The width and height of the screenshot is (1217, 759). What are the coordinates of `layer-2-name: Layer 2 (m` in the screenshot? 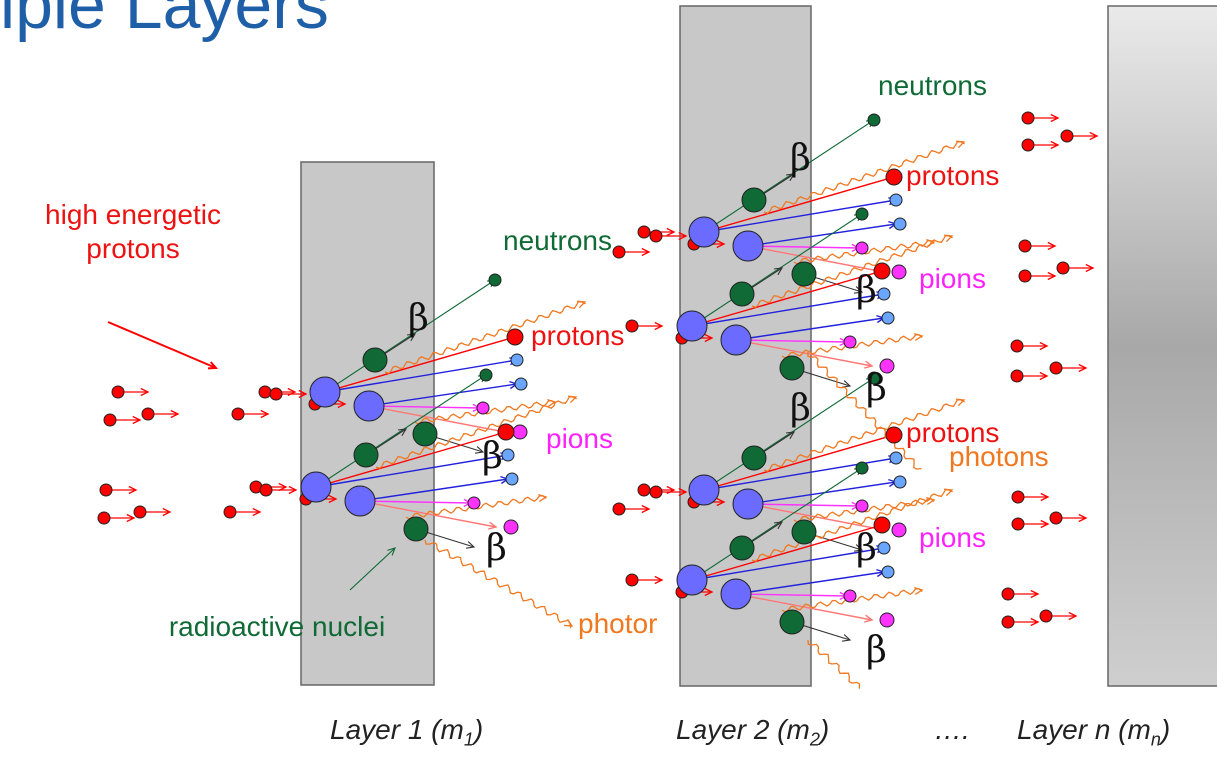 It's located at (743, 729).